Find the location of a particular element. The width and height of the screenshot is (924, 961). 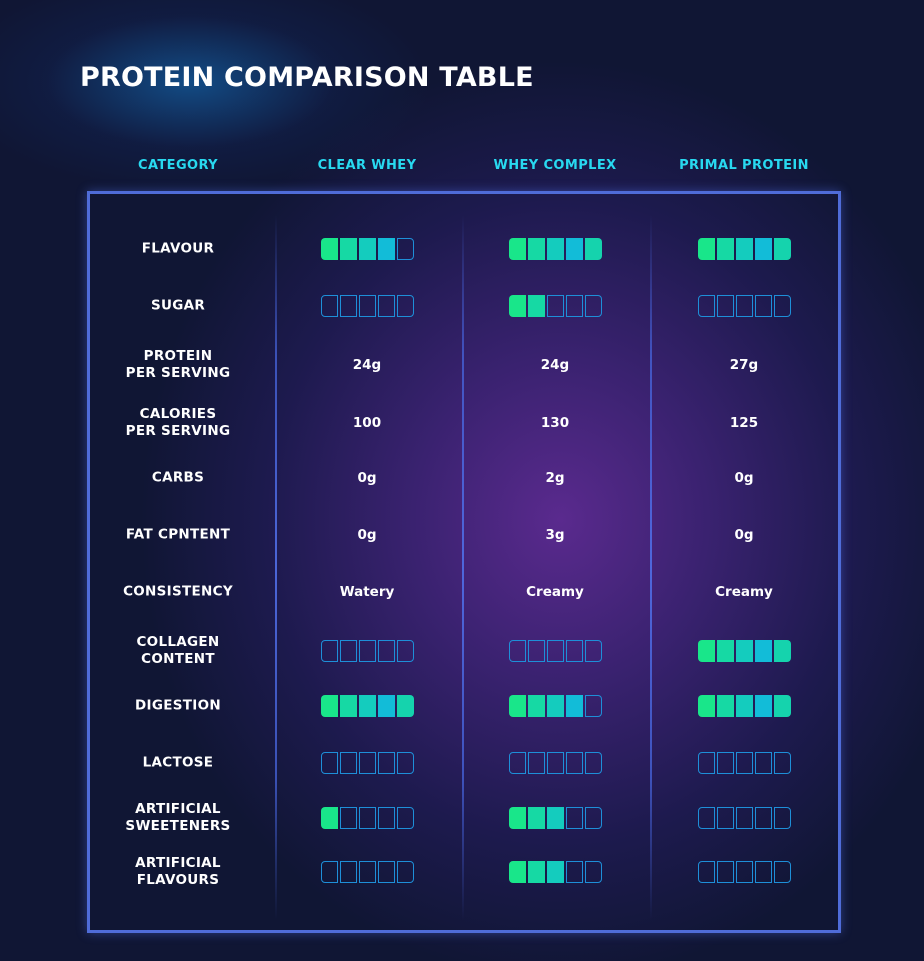

category-label-flavour: FLAVOUR is located at coordinates (178, 248).